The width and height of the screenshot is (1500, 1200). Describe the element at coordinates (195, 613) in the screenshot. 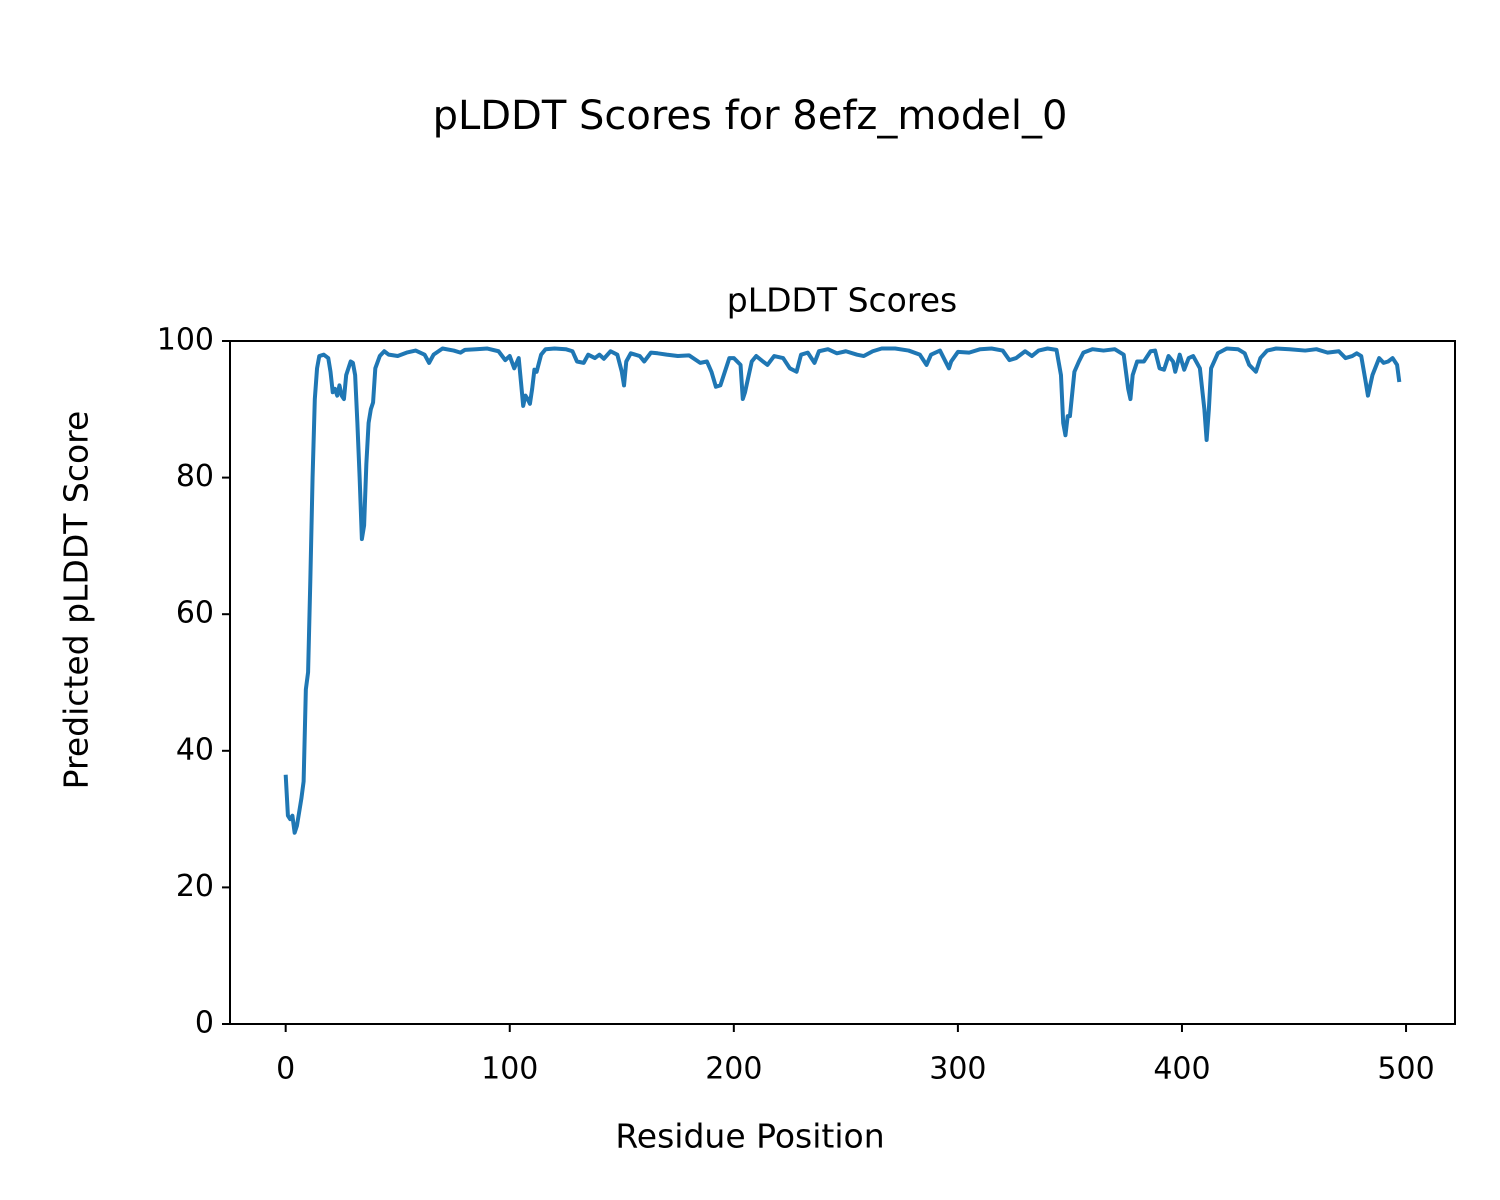

I see `y-tick-label: 60` at that location.